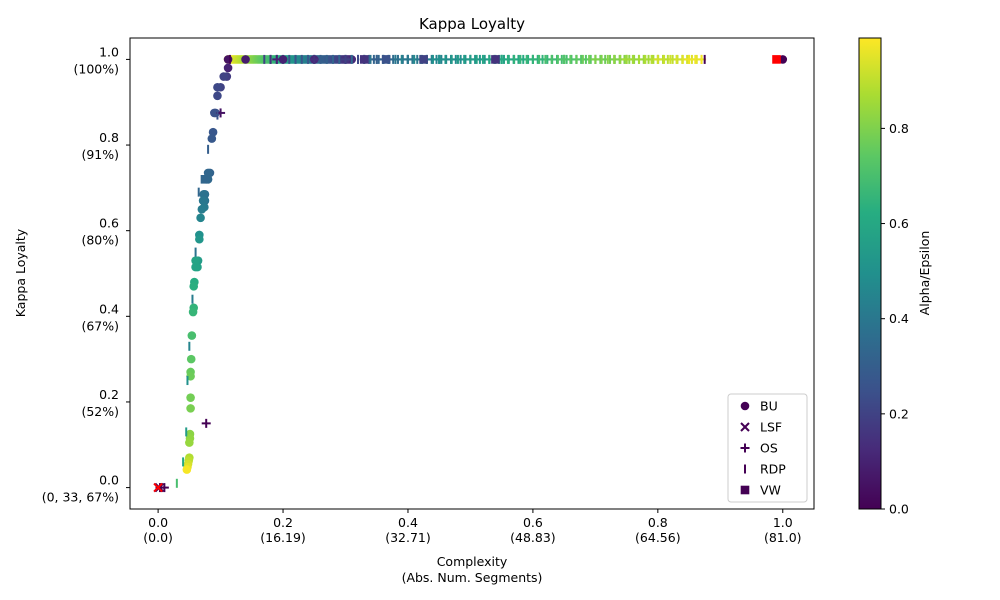 This screenshot has width=1000, height=600. Describe the element at coordinates (472, 577) in the screenshot. I see `x-axis-label-line2: (Abs. Num. Segments)` at that location.